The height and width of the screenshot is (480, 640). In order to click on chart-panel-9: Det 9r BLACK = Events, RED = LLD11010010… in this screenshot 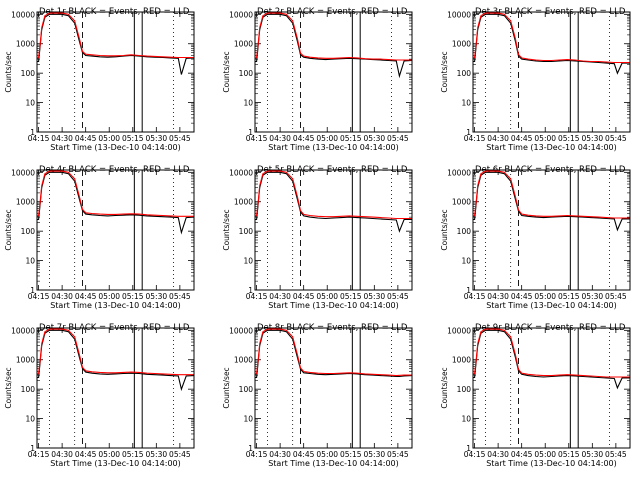, I will do `click(535, 395)`.